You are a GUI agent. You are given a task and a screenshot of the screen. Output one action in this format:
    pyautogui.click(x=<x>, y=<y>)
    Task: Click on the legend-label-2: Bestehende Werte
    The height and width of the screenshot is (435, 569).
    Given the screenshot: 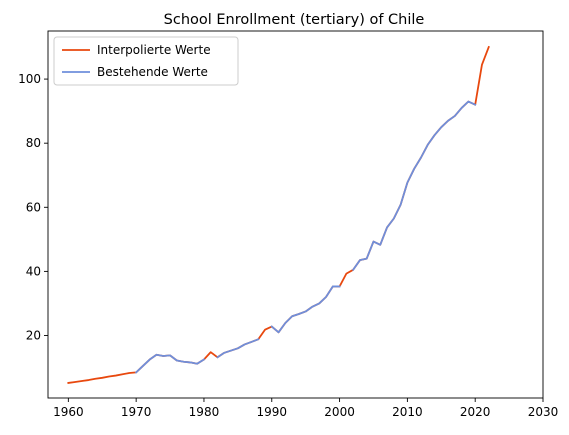 What is the action you would take?
    pyautogui.click(x=152, y=72)
    